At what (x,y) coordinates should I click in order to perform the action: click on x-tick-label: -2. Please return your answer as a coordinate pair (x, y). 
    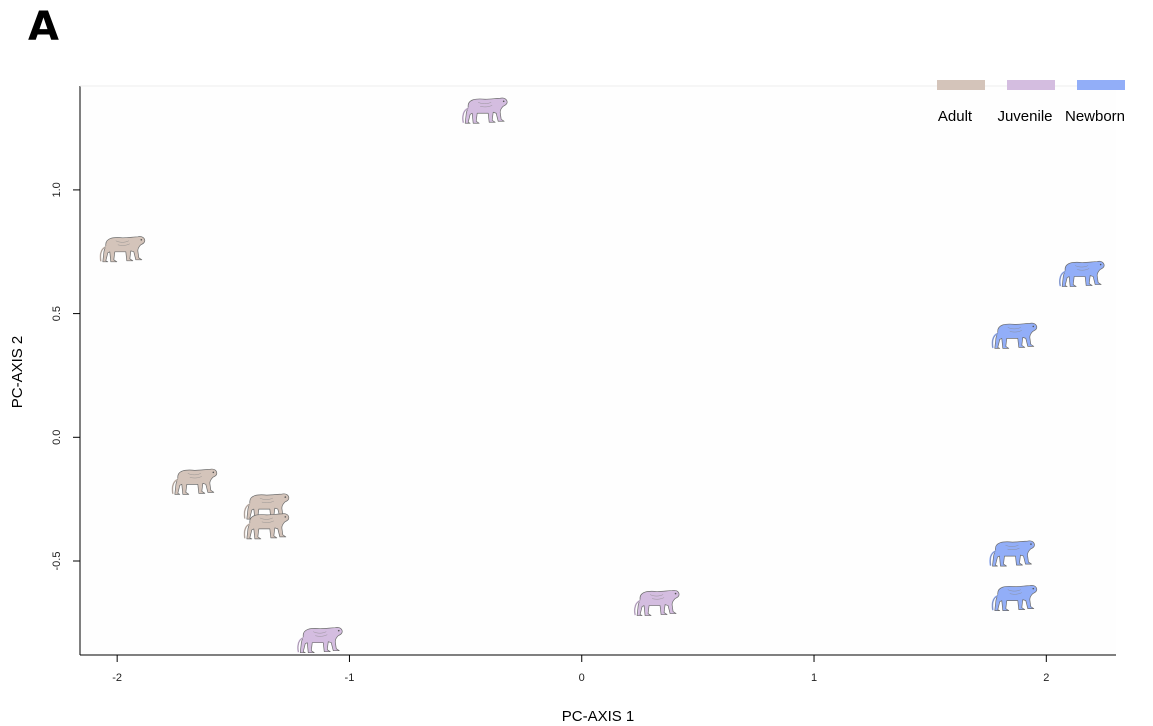
    Looking at the image, I should click on (117, 678).